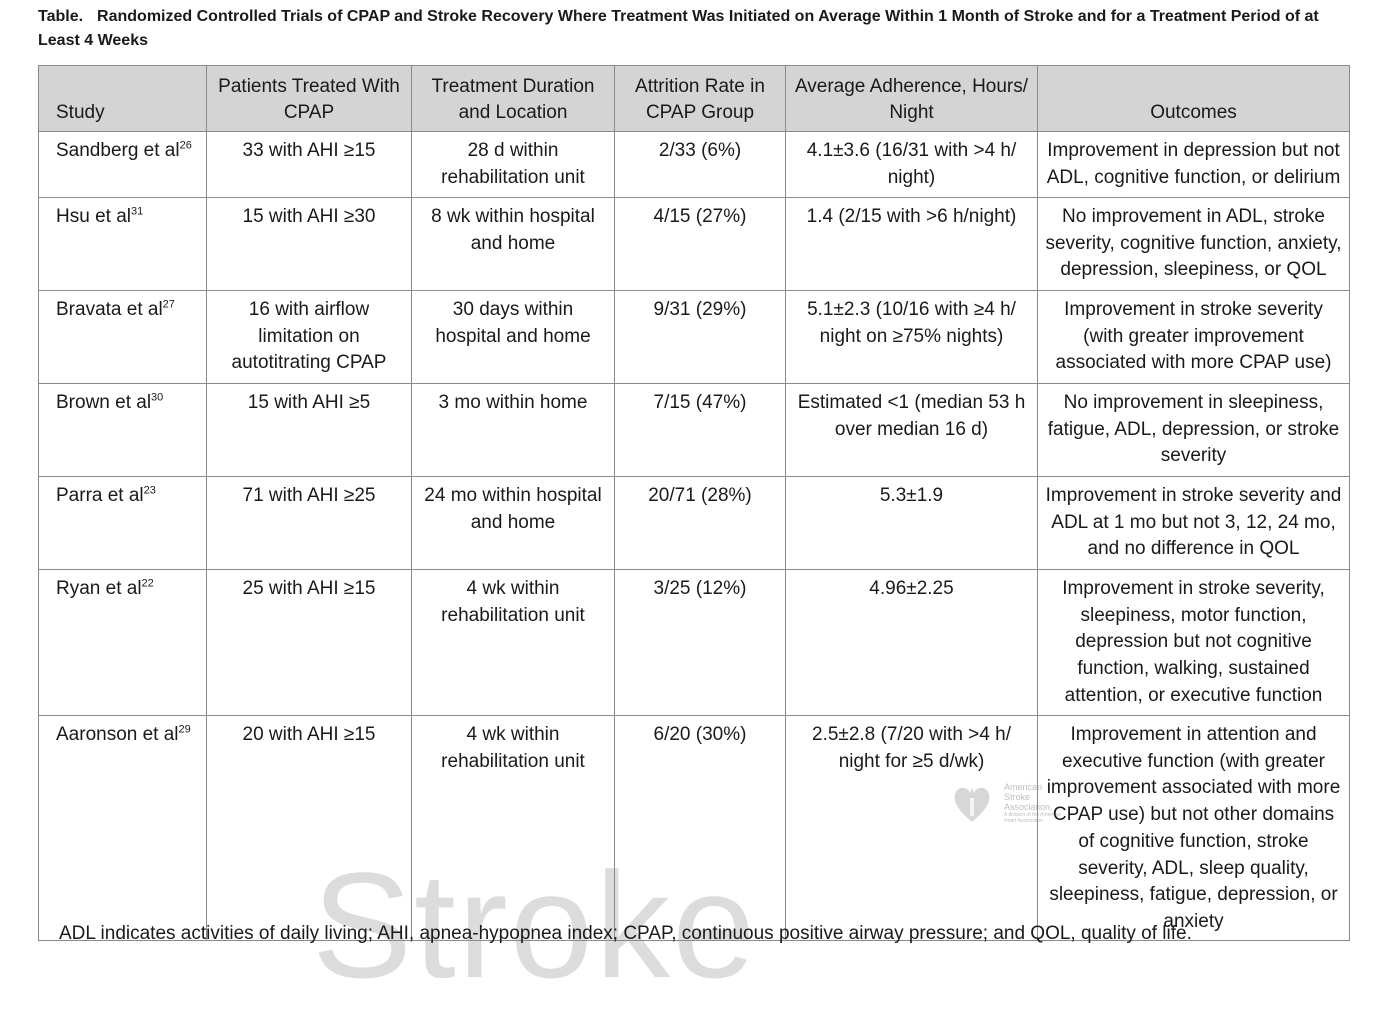 This screenshot has height=1009, width=1385. Describe the element at coordinates (122, 244) in the screenshot. I see `cell-study: Hsu et al31` at that location.